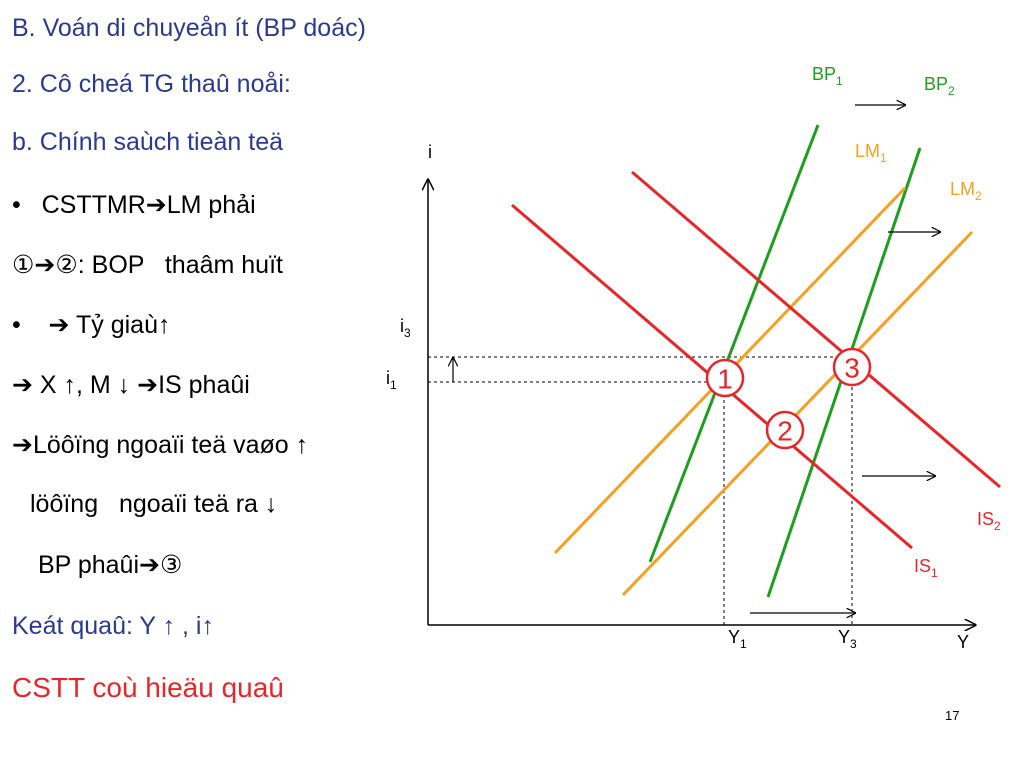 The height and width of the screenshot is (768, 1024). Describe the element at coordinates (148, 142) in the screenshot. I see `section: b. Chính saùch tieàn teä` at that location.